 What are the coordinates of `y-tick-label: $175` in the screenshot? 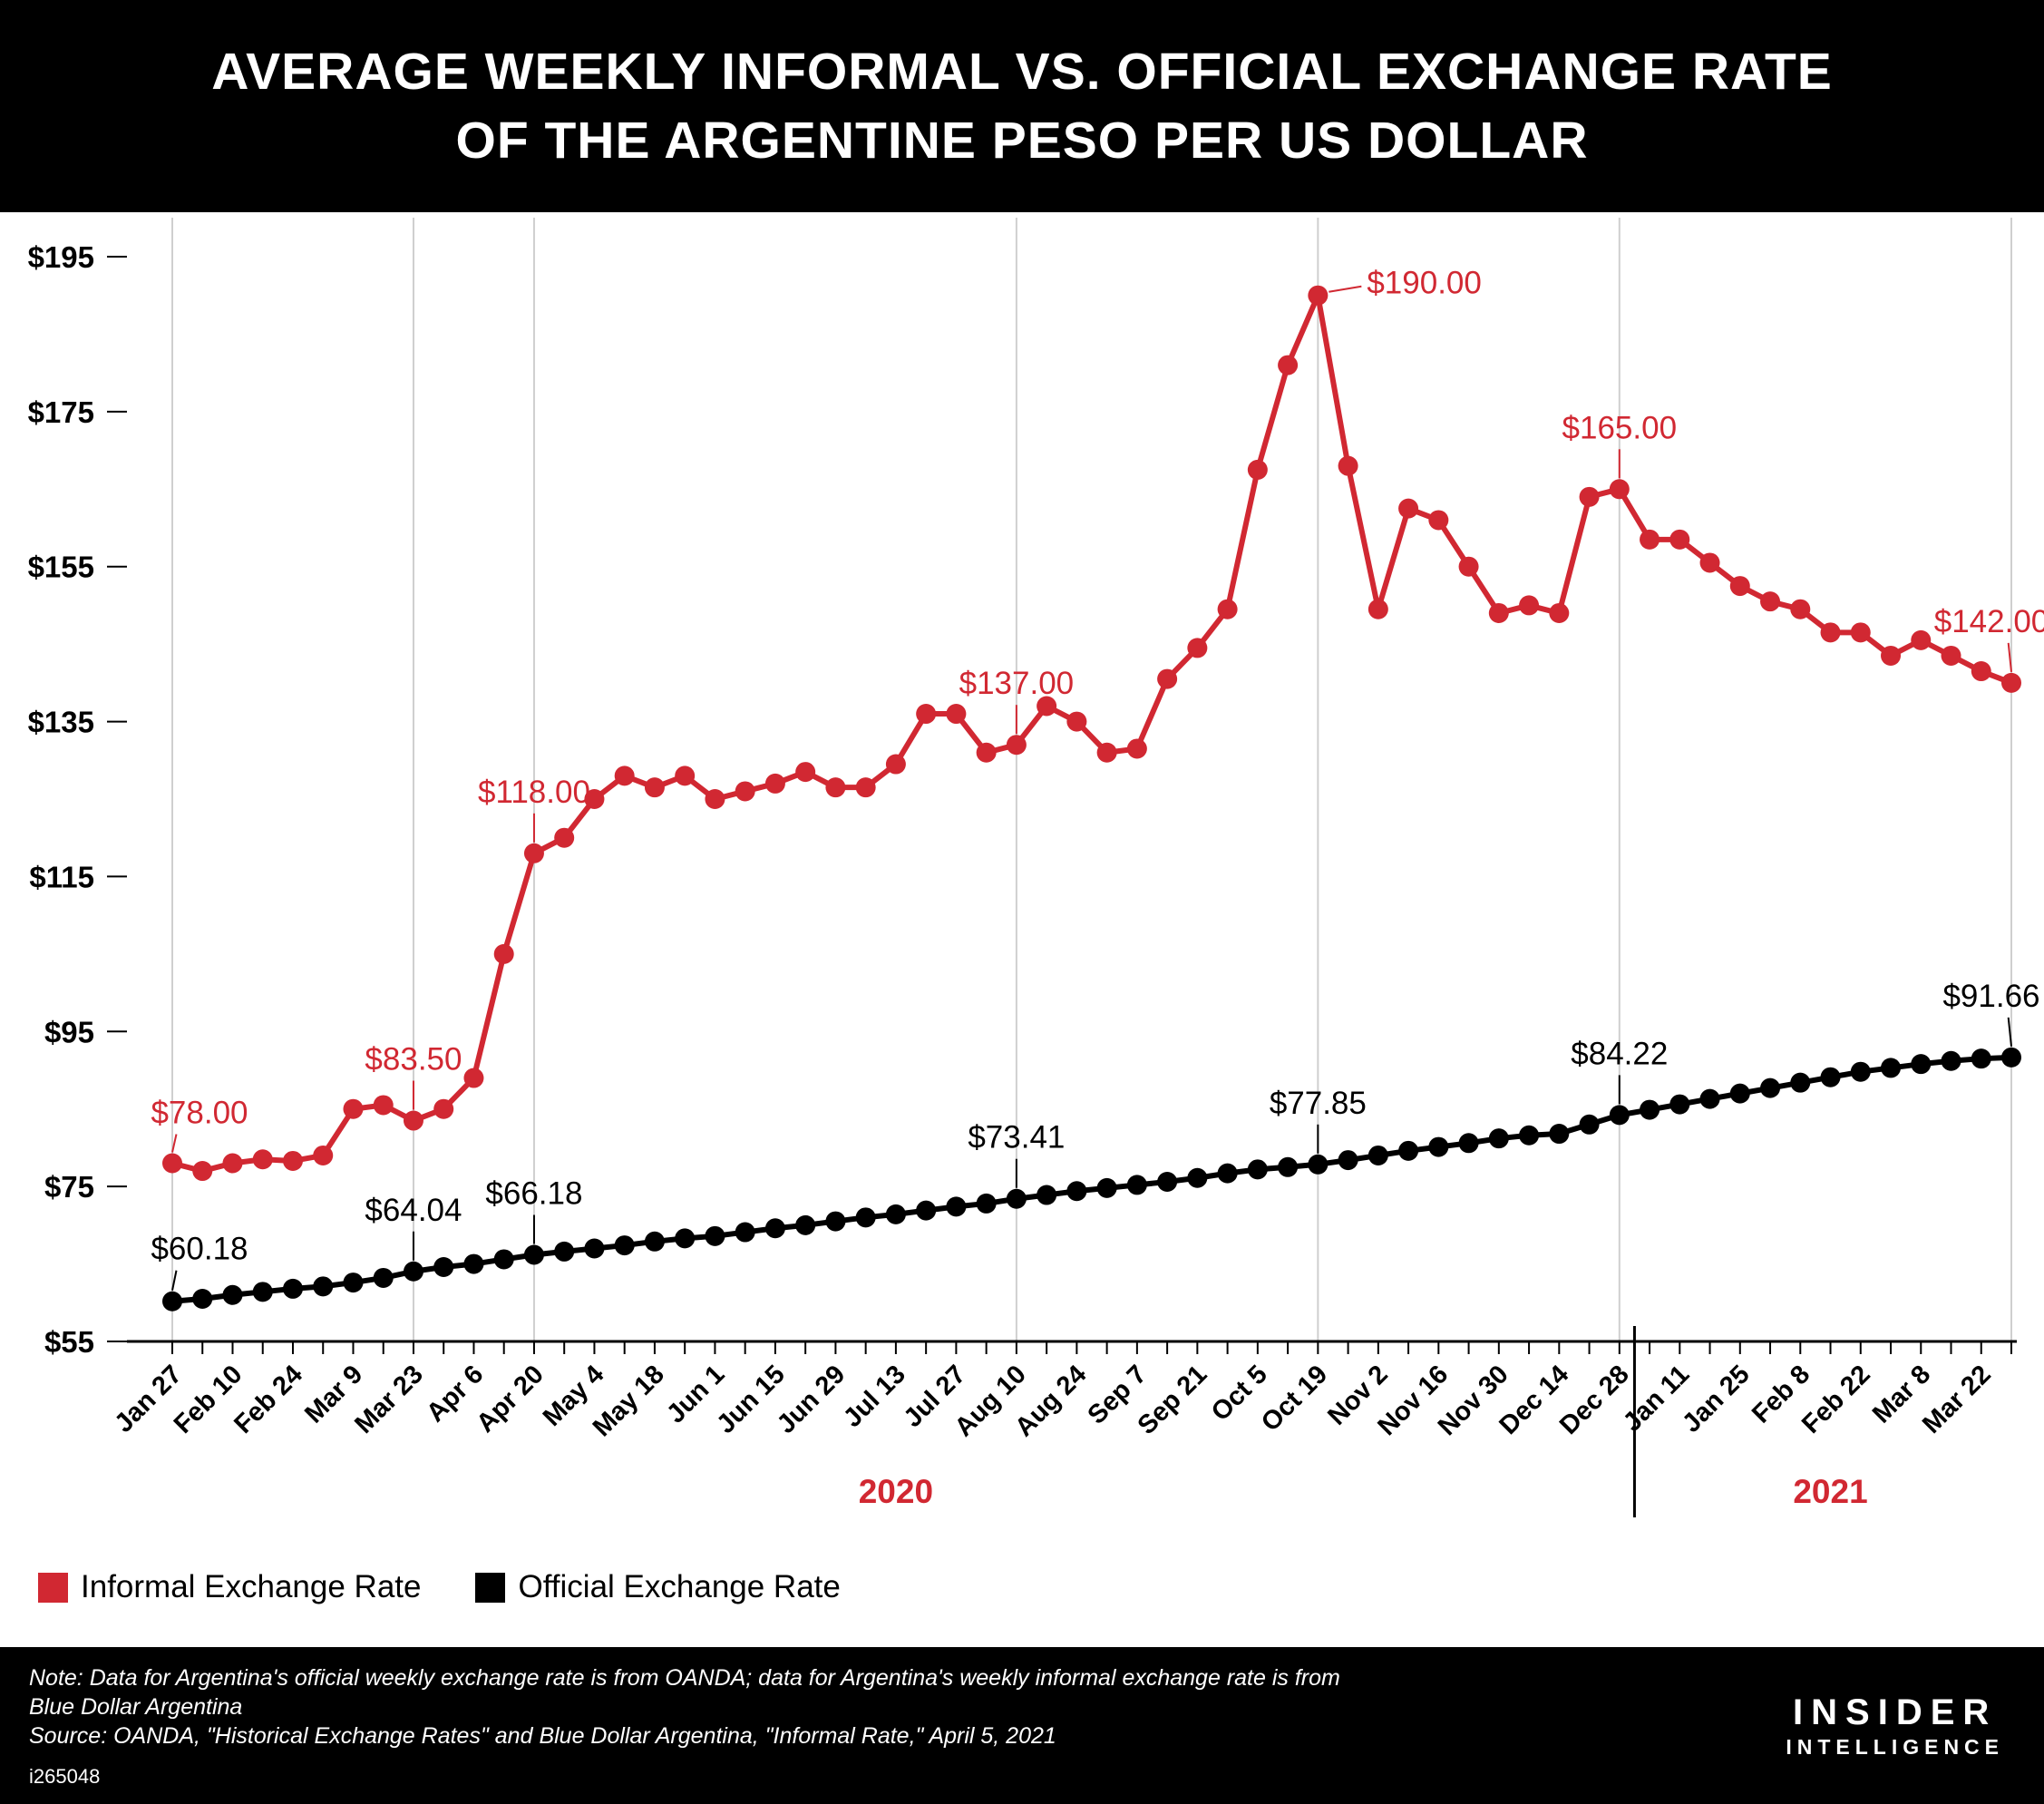 It's located at (61, 412).